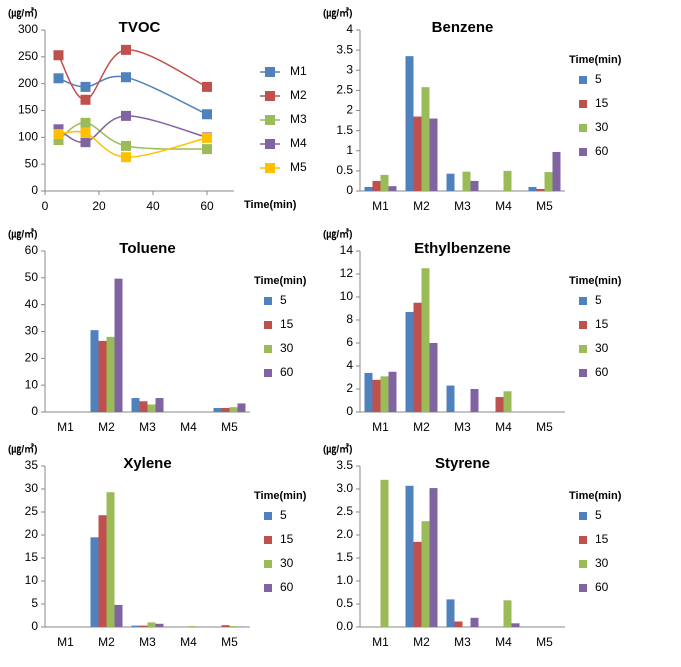  I want to click on x-tick-label: 40, so click(153, 206).